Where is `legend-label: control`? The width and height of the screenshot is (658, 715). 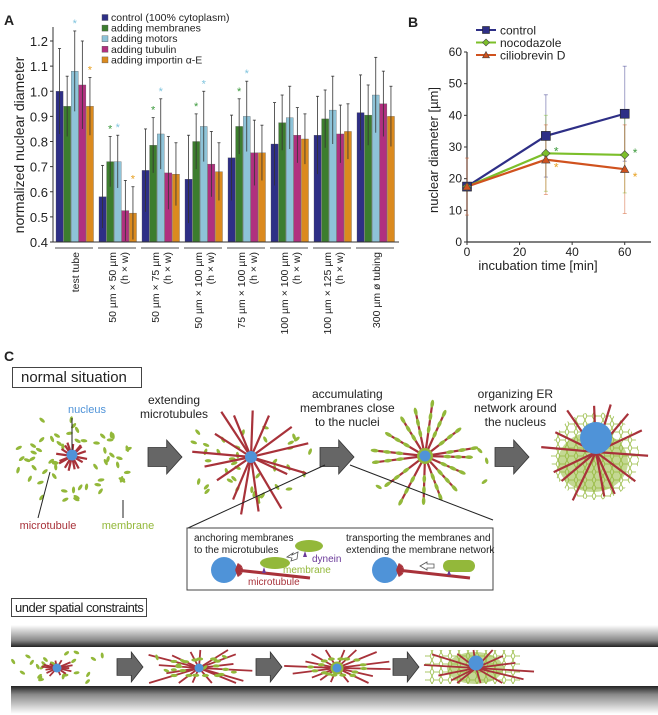
legend-label: control is located at coordinates (518, 31).